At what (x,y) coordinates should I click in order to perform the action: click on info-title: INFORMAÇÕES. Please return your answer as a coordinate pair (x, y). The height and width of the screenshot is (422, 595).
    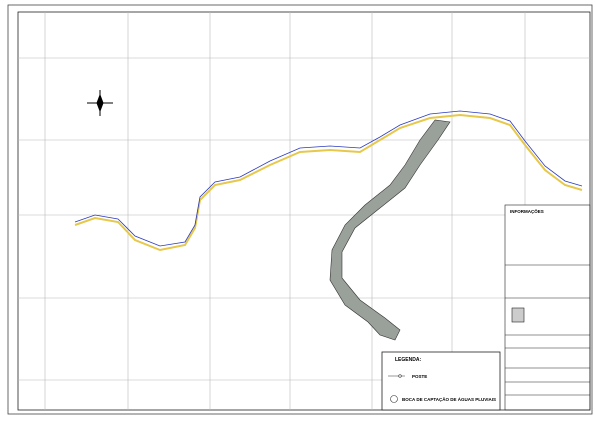
    Looking at the image, I should click on (527, 211).